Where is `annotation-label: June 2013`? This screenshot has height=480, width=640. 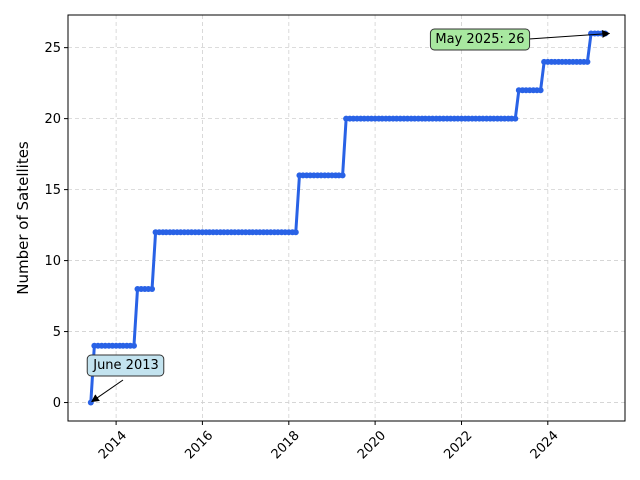 annotation-label: June 2013 is located at coordinates (125, 365).